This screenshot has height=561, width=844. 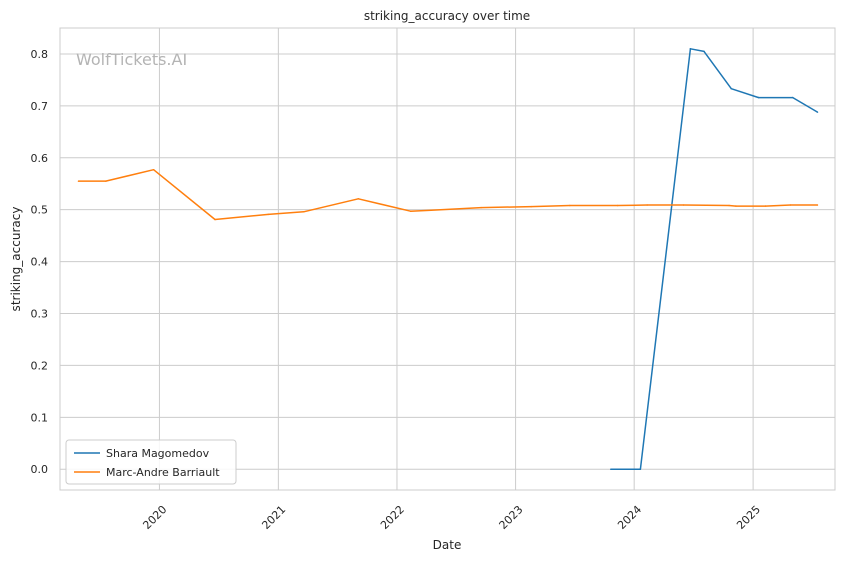 I want to click on y-tick-label: 0.1, so click(x=40, y=417).